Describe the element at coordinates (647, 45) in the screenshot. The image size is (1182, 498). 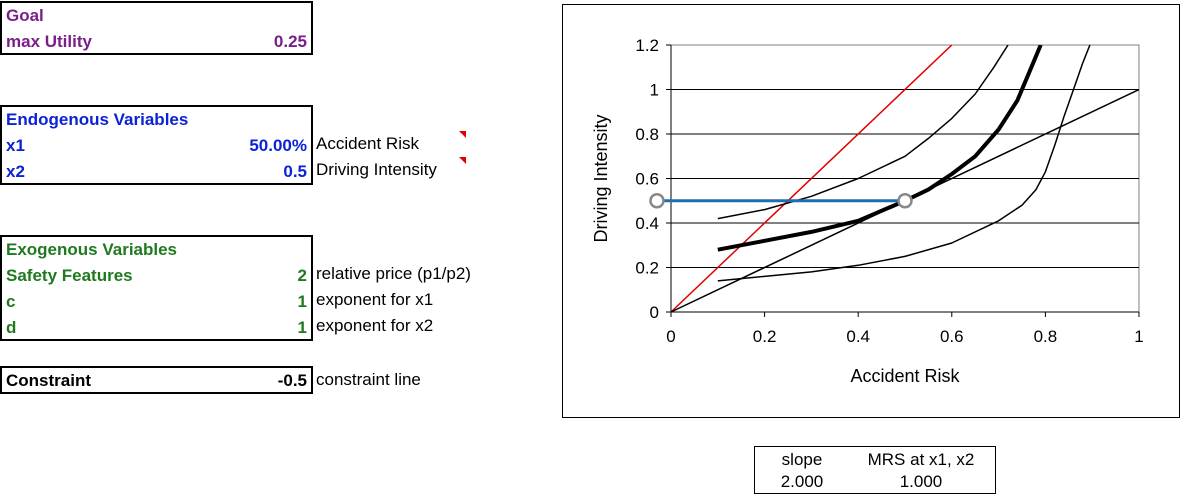
I see `y-tick-label: 1.2` at that location.